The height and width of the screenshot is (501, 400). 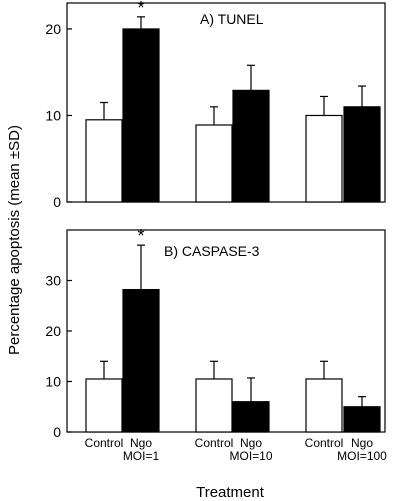 What do you see at coordinates (232, 19) in the screenshot?
I see `chart-title: A) TUNEL` at bounding box center [232, 19].